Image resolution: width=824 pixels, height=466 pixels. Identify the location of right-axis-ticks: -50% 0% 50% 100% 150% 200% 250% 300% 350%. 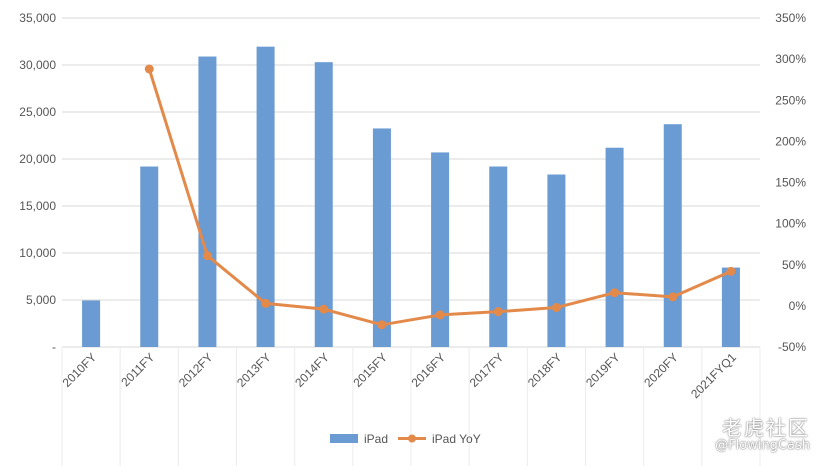
(790, 182).